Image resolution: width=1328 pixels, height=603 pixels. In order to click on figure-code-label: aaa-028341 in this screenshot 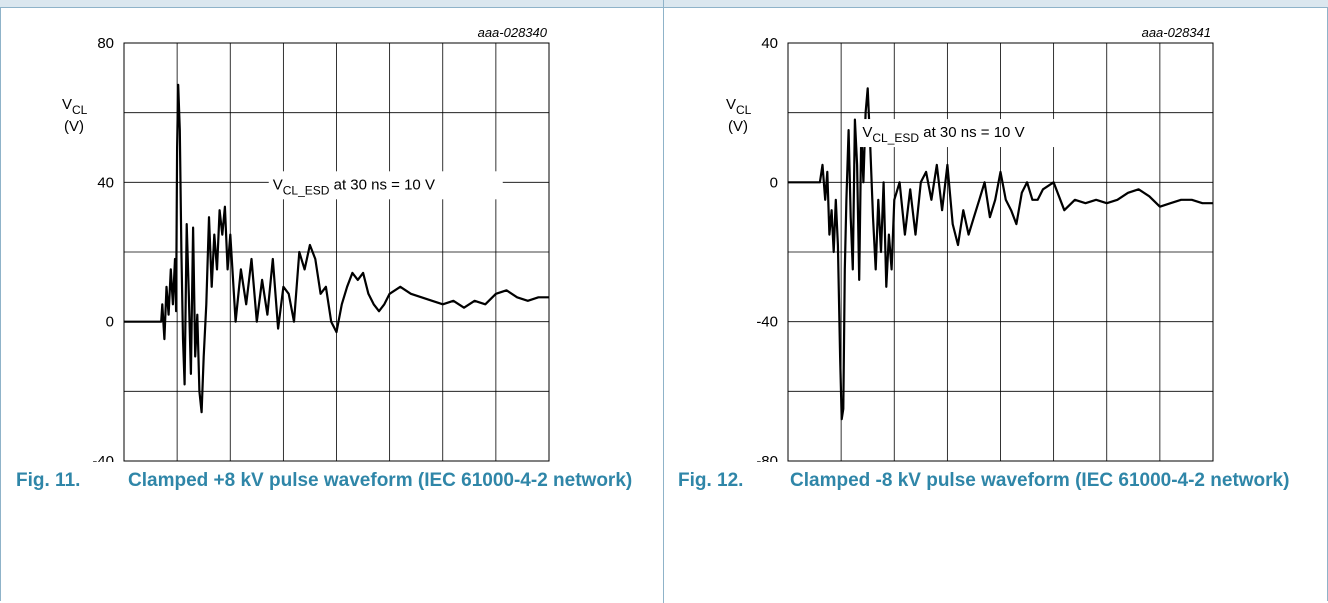, I will do `click(1176, 32)`.